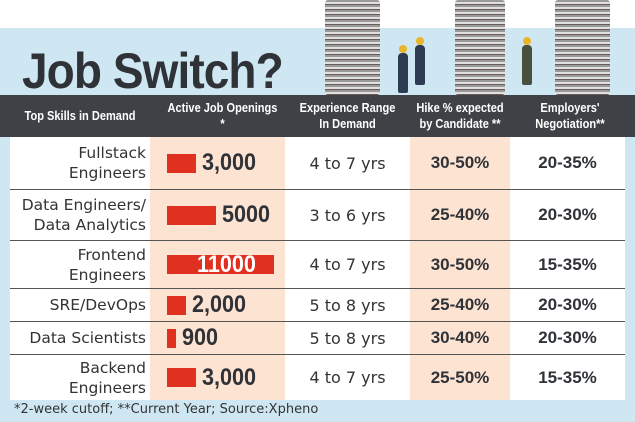 This screenshot has height=422, width=635. I want to click on skill-name: SRE/DevOps, so click(97, 305).